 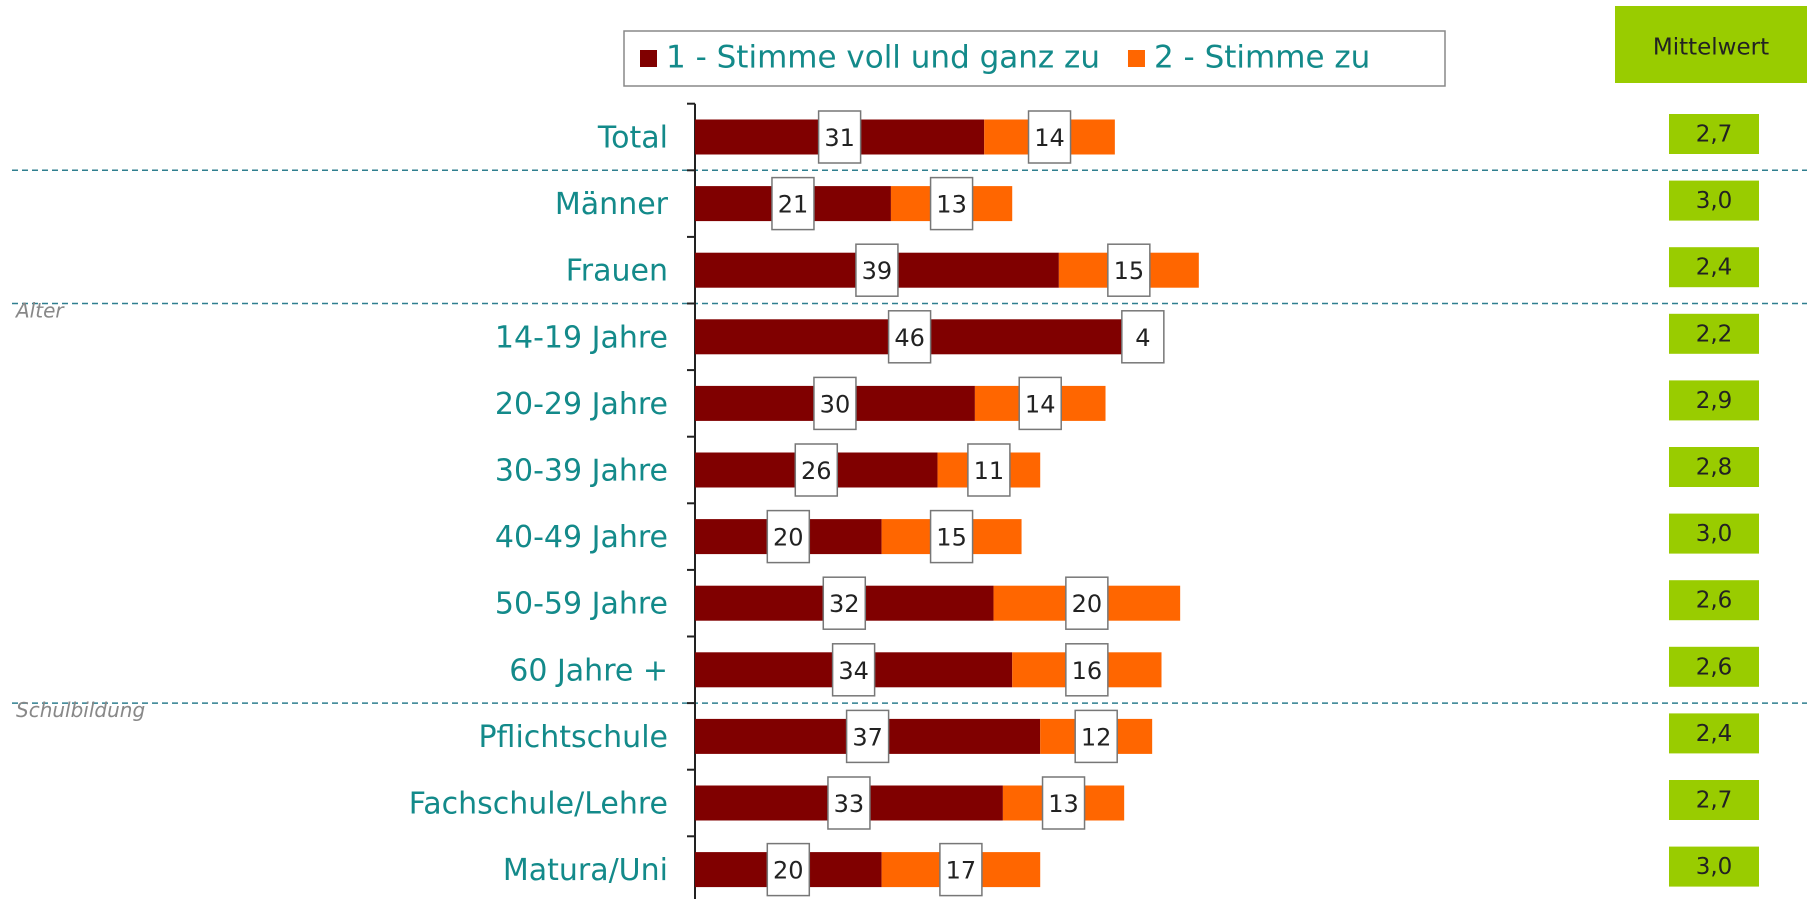 What do you see at coordinates (581, 404) in the screenshot?
I see `category-label: 20-29 Jahre` at bounding box center [581, 404].